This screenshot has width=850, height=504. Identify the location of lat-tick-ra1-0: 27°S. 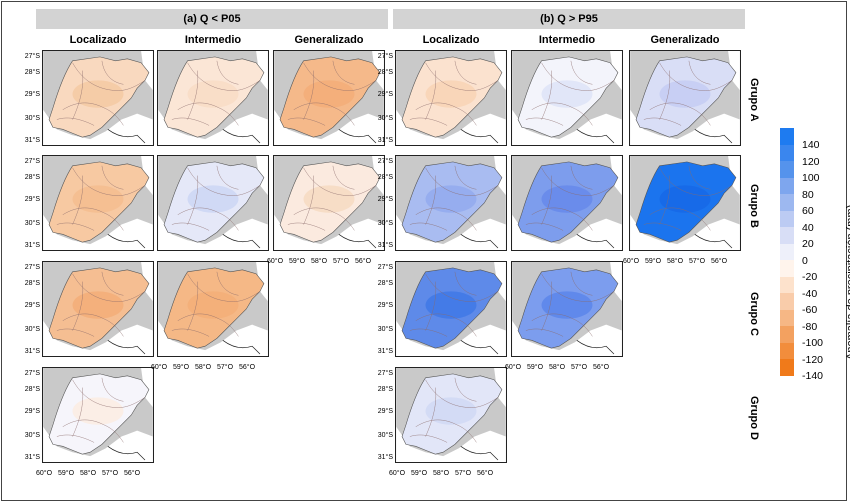
(32, 161).